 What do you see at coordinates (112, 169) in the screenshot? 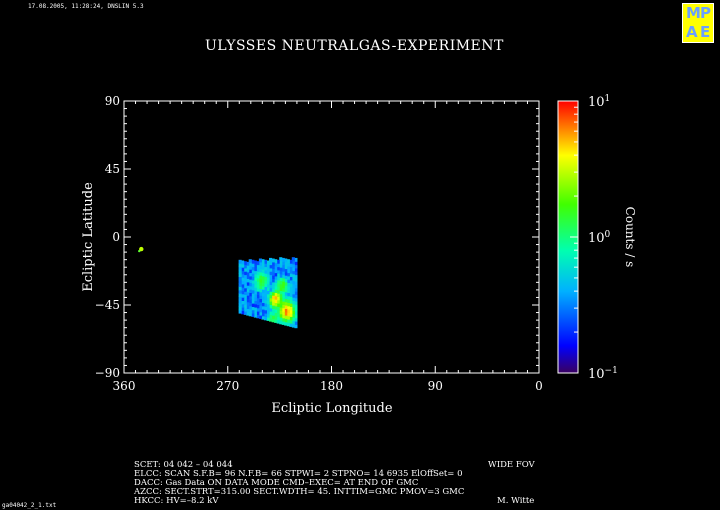
I see `y-tick-label: 45` at bounding box center [112, 169].